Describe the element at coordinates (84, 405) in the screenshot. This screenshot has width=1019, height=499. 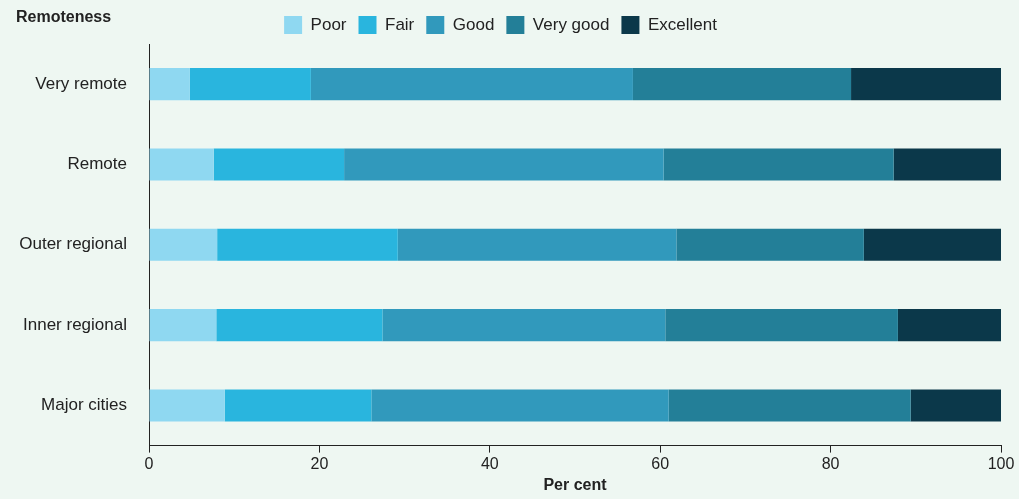
I see `y-tick-label: Major cities` at that location.